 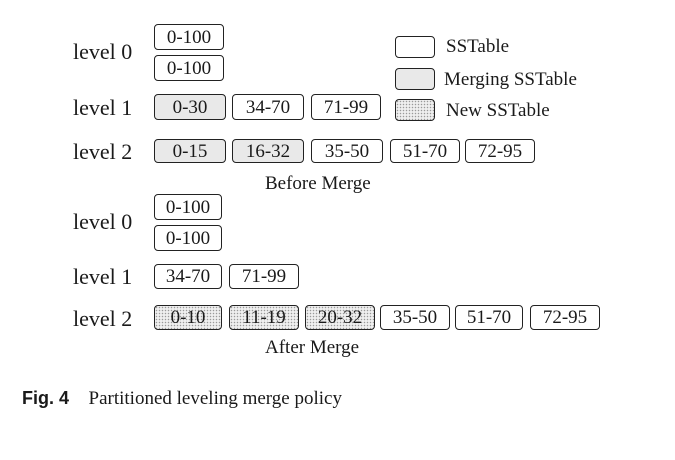 I want to click on after-level-2-label: level 2, so click(x=103, y=318).